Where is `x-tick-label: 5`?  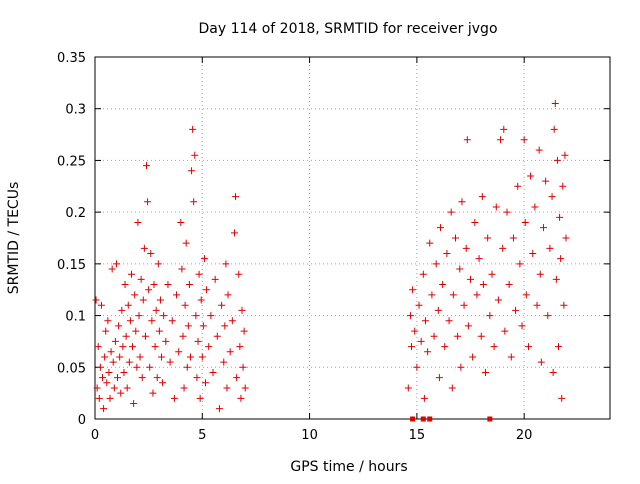 x-tick-label: 5 is located at coordinates (202, 435).